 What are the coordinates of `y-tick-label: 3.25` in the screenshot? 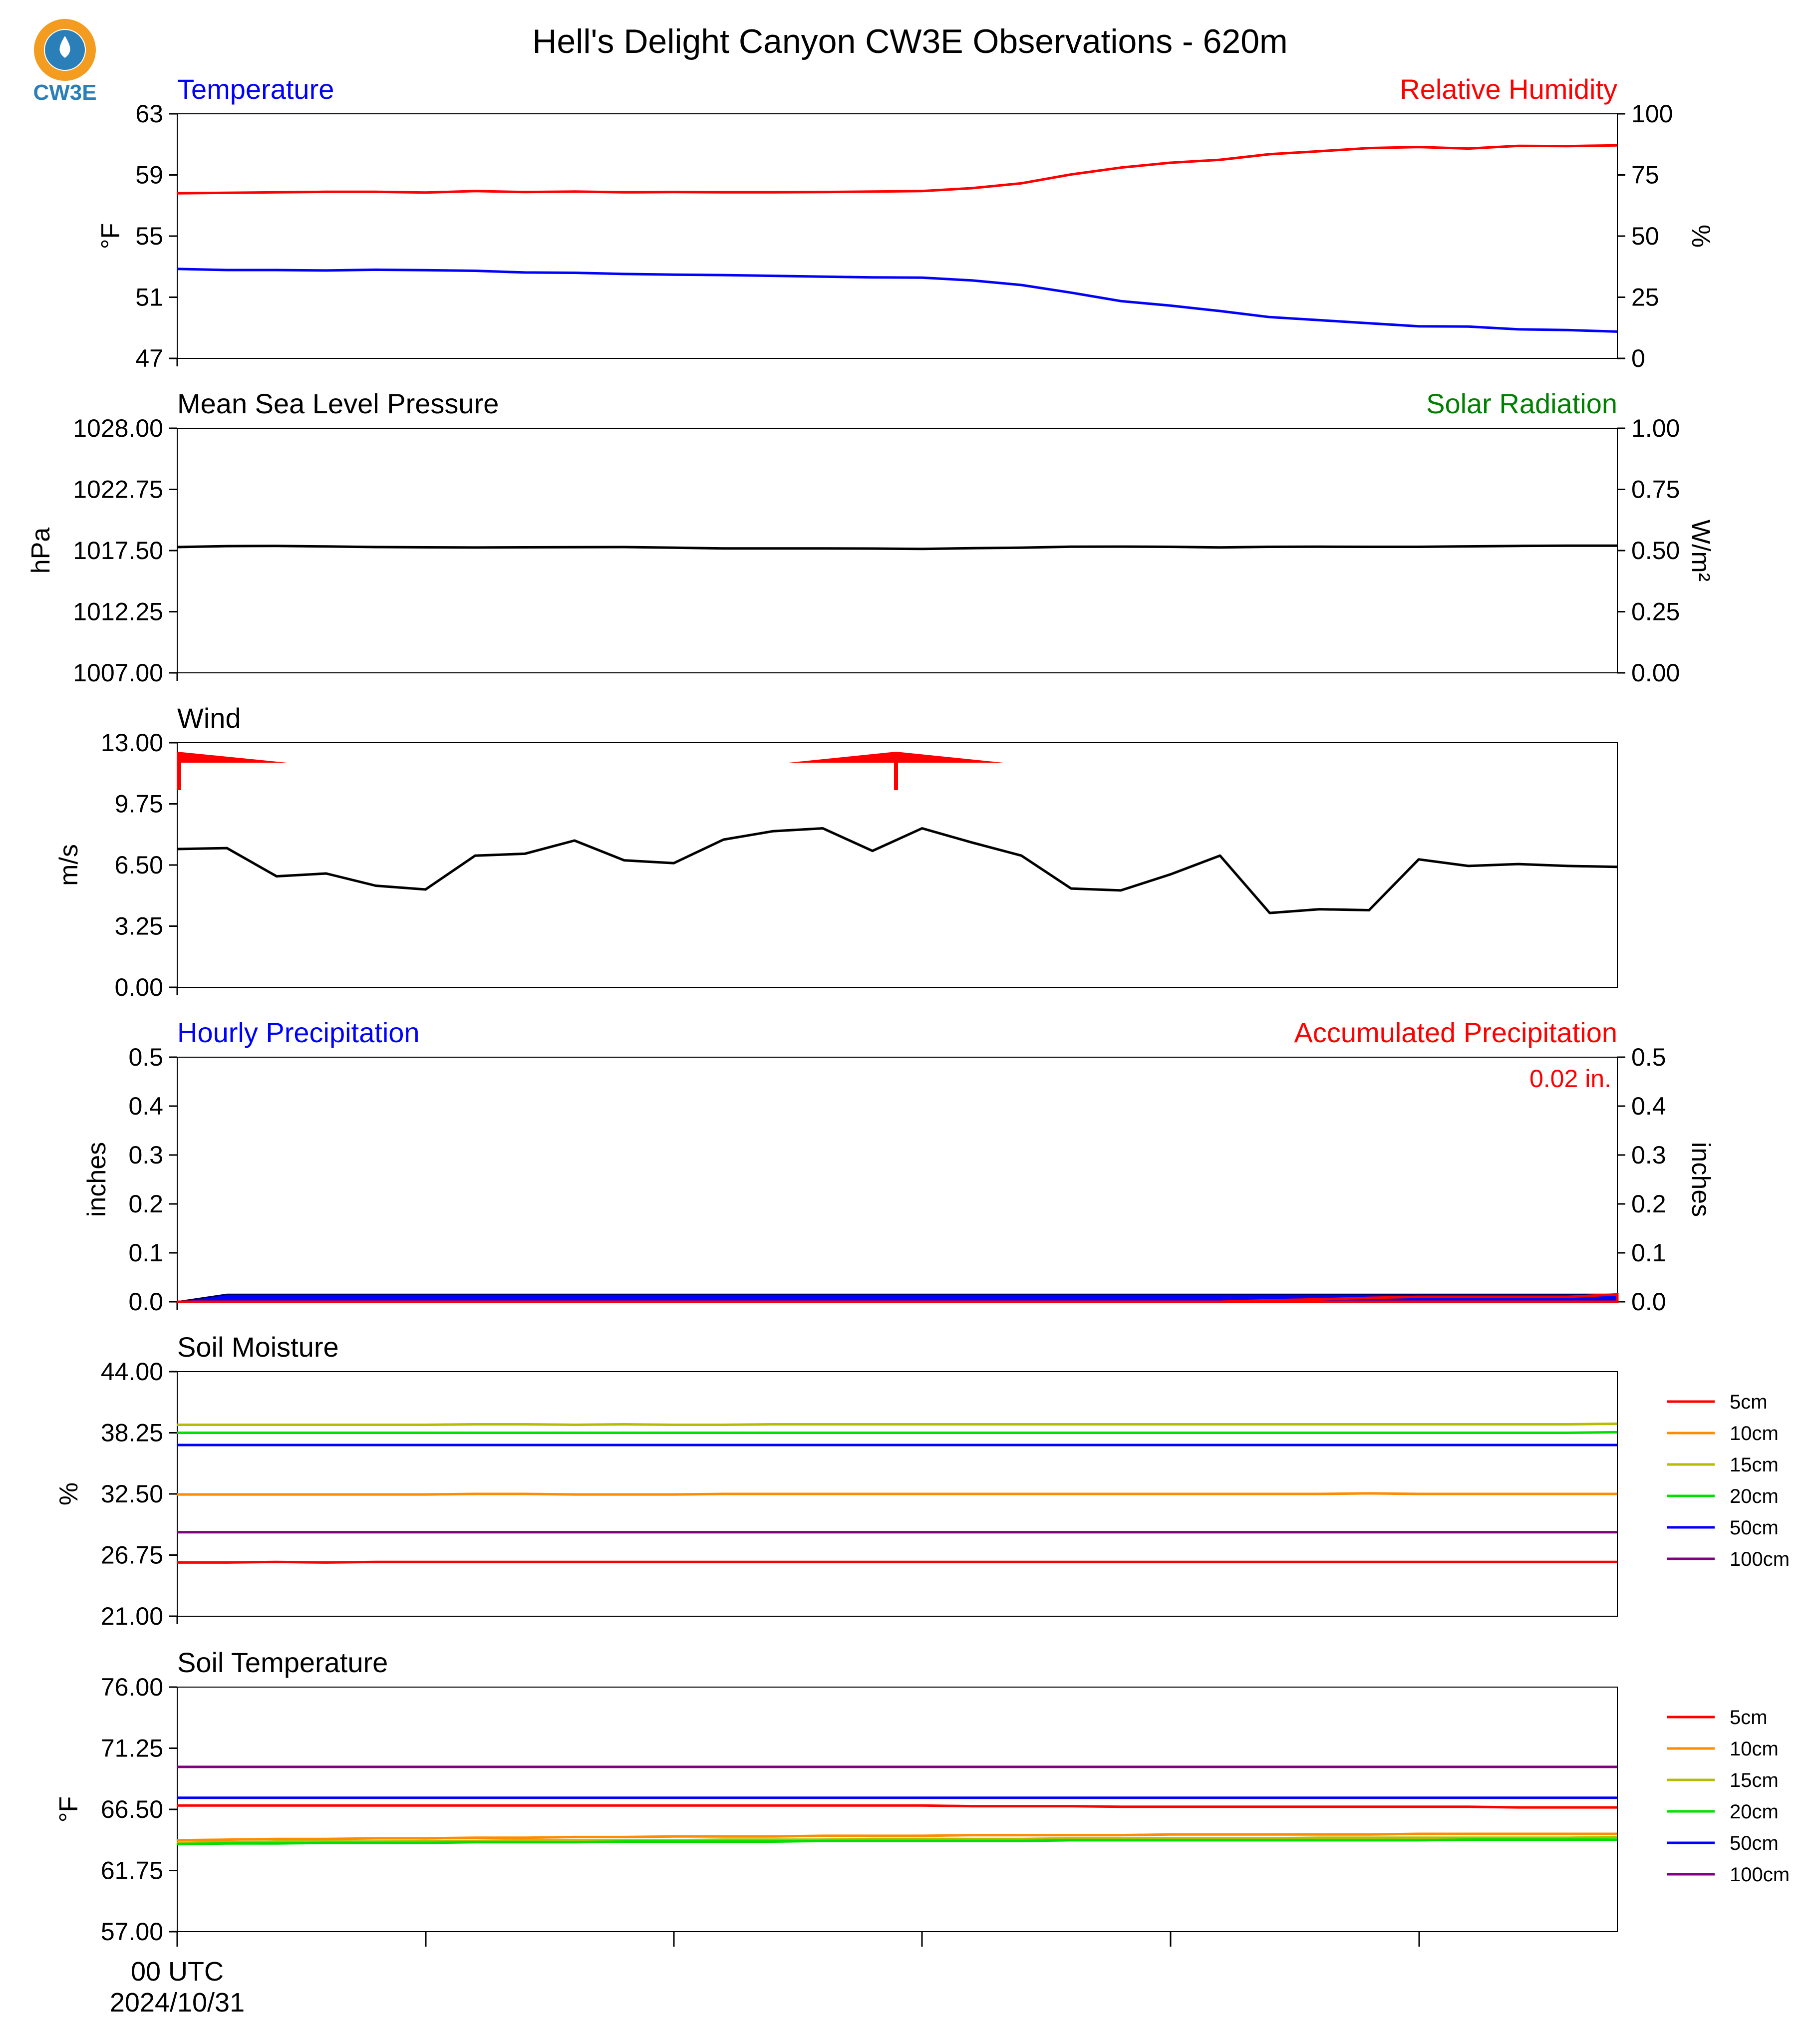 It's located at (139, 926).